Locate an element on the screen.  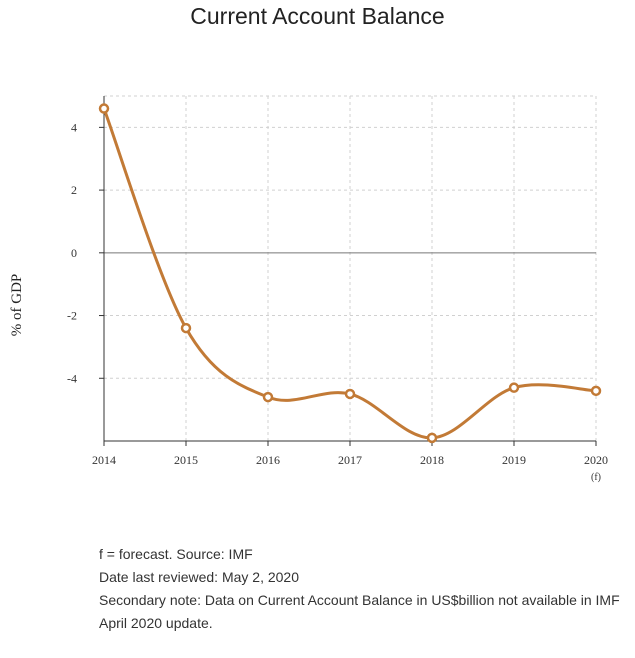
x-tick-labels: 2014 2015 2016 2017 2018 2019 2020 (f) is located at coordinates (350, 468).